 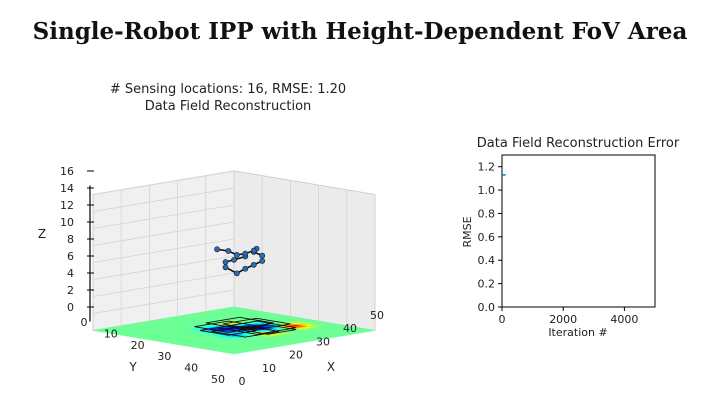 What do you see at coordinates (132, 367) in the screenshot?
I see `y-axis-label: Y` at bounding box center [132, 367].